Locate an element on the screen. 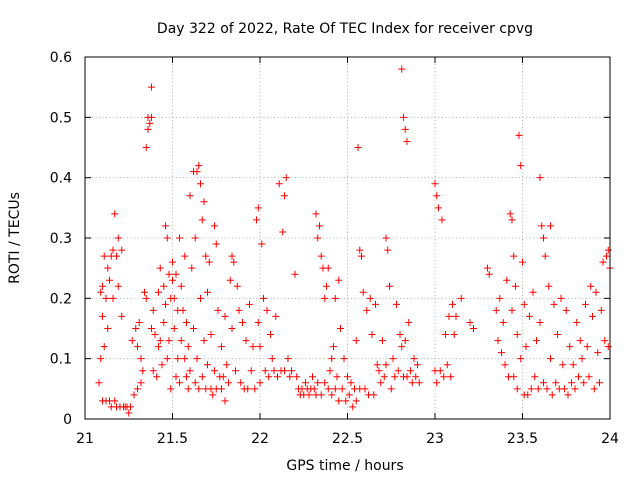  x-tick-label: 23 is located at coordinates (435, 439).